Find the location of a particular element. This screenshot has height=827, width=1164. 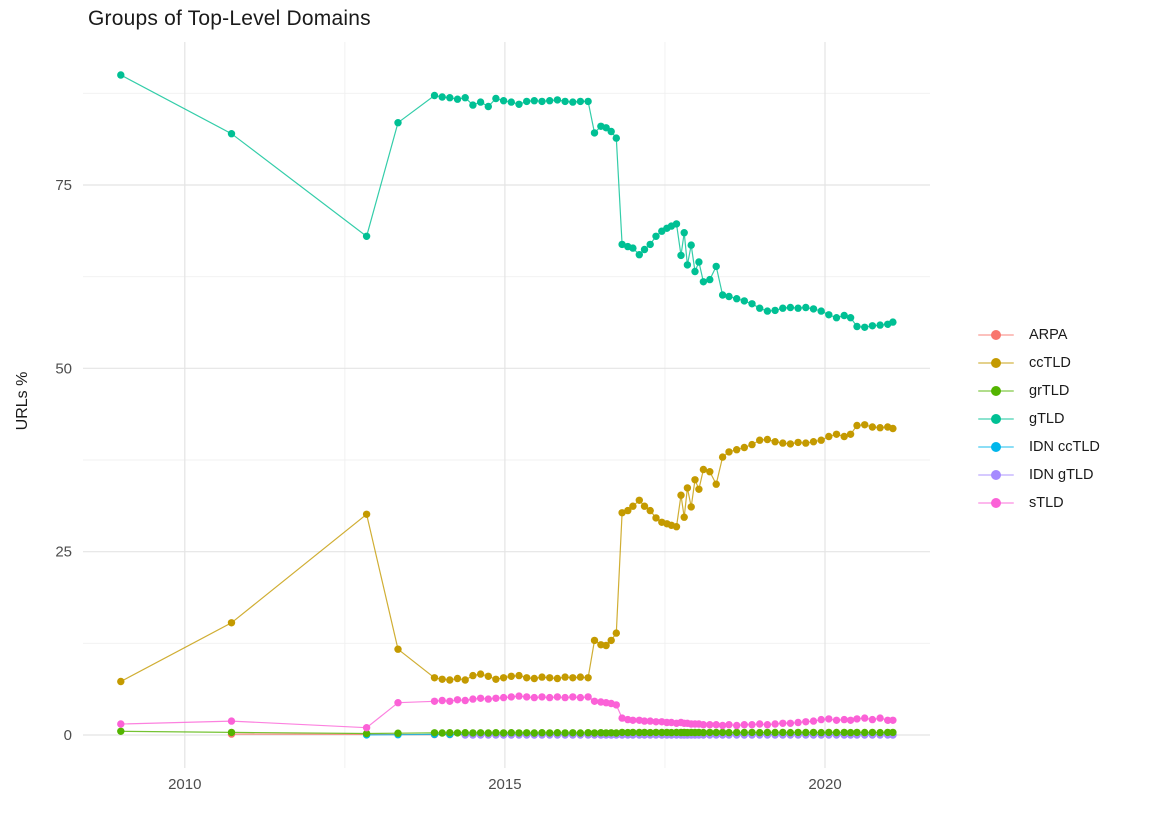

legend-item-idn-gtld: IDN gTLD is located at coordinates (1039, 475).